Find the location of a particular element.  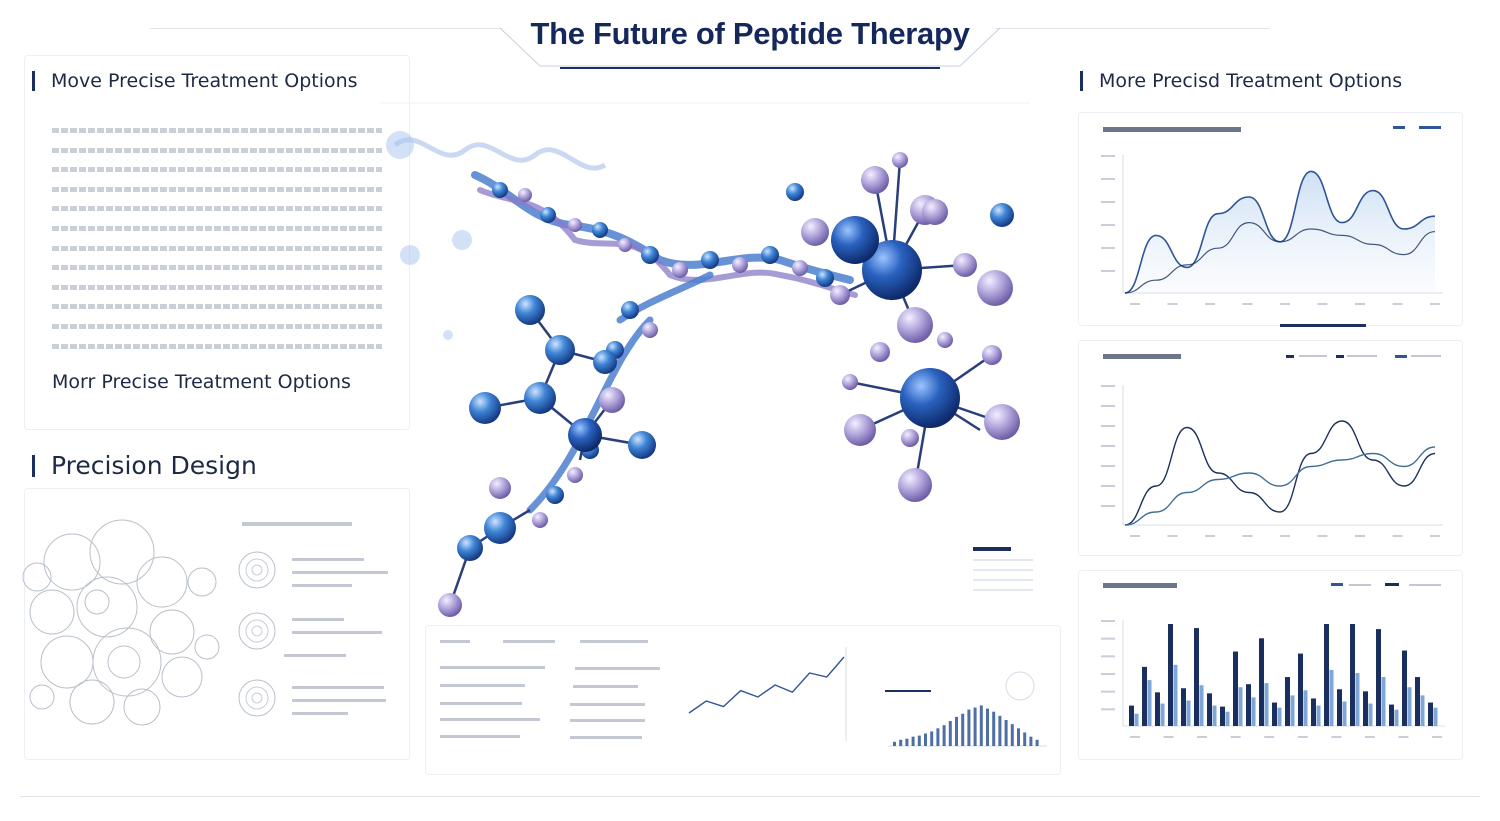

right-heading-text: More Precisd Treatment Options is located at coordinates (1251, 81).